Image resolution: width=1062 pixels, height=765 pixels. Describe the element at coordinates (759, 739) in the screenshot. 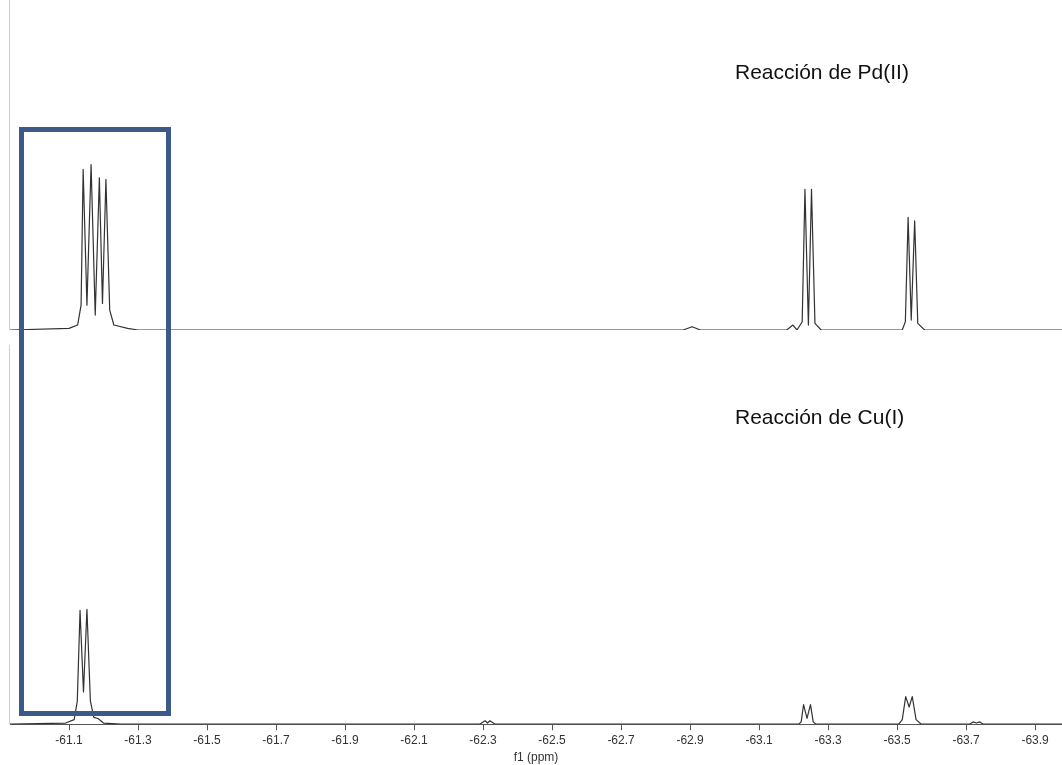

I see `x-tick-label: -63.1` at that location.